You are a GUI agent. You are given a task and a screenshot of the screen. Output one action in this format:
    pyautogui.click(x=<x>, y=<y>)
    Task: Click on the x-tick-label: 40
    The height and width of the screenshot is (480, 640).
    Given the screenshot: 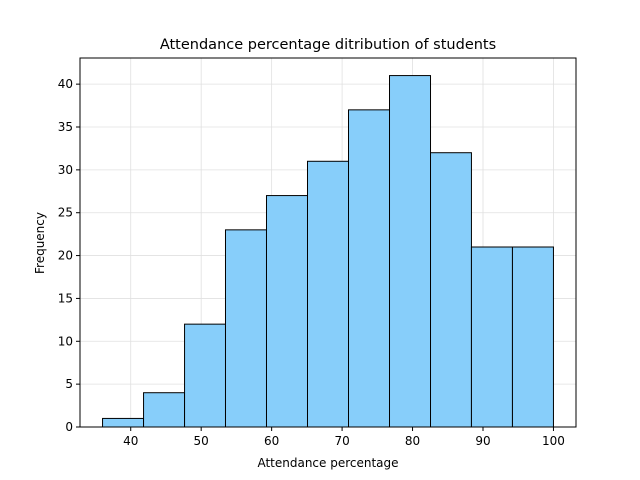 What is the action you would take?
    pyautogui.click(x=130, y=441)
    